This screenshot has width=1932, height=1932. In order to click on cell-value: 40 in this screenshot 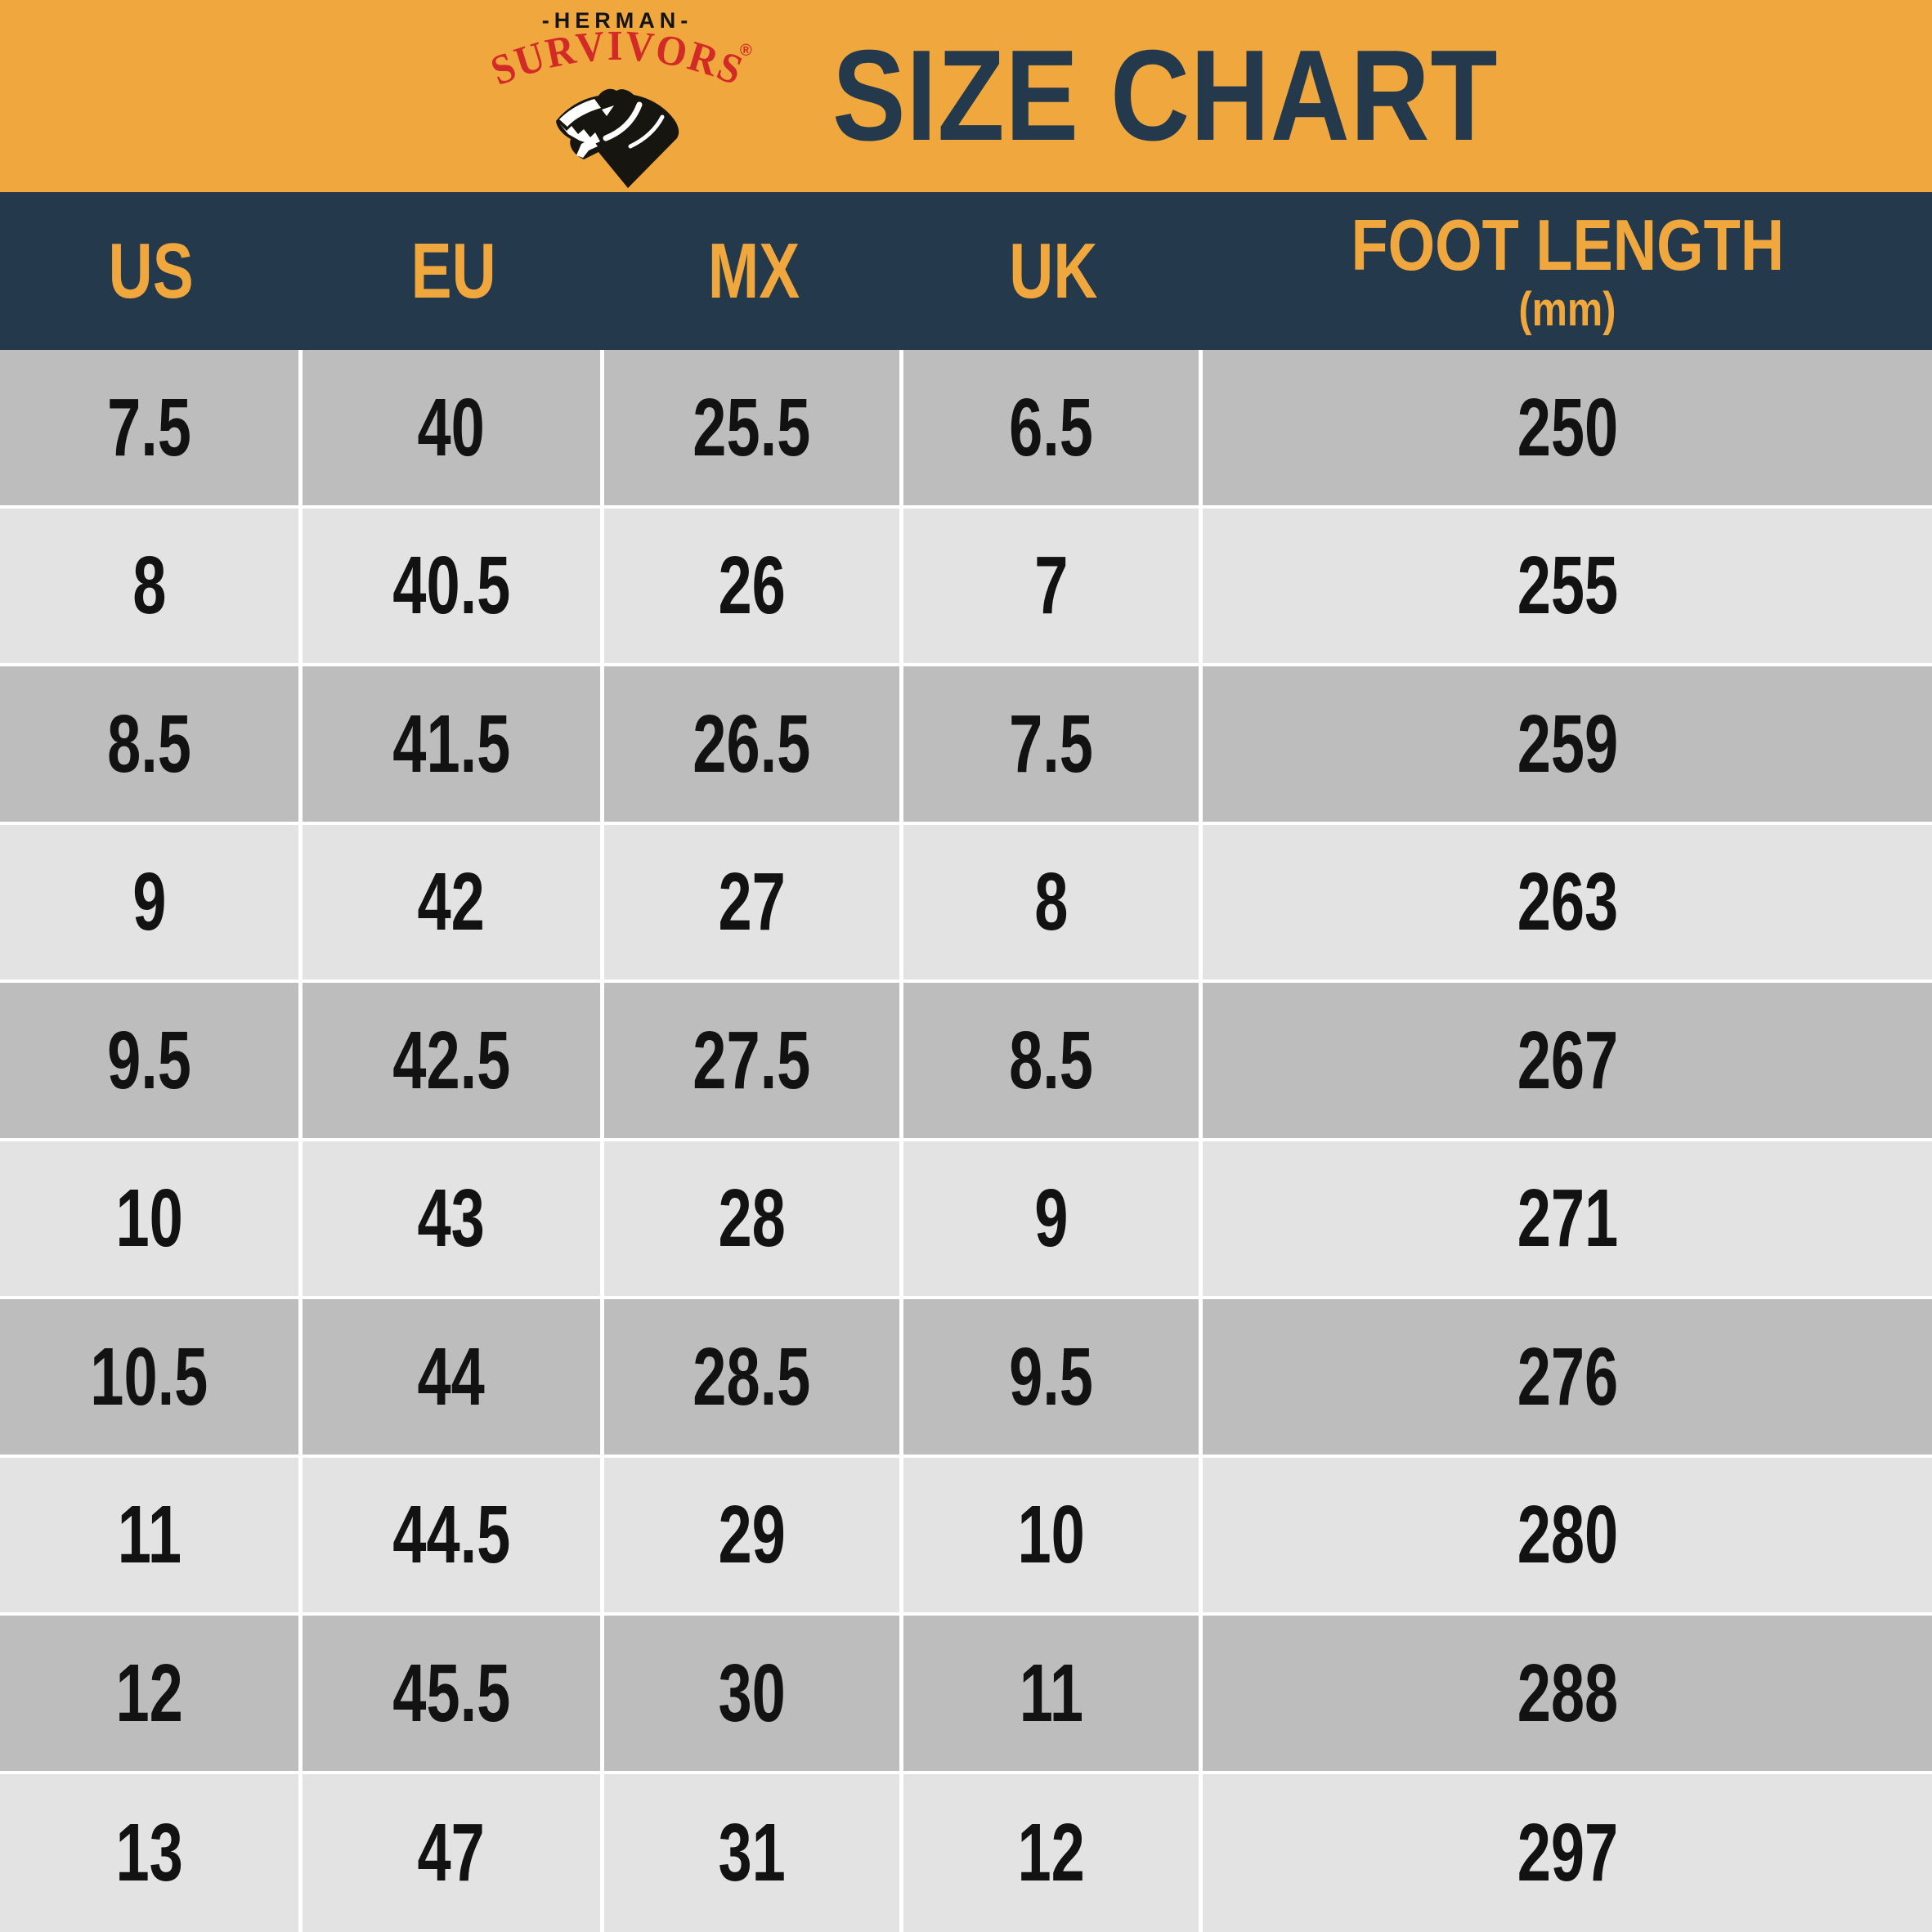, I will do `click(451, 427)`.